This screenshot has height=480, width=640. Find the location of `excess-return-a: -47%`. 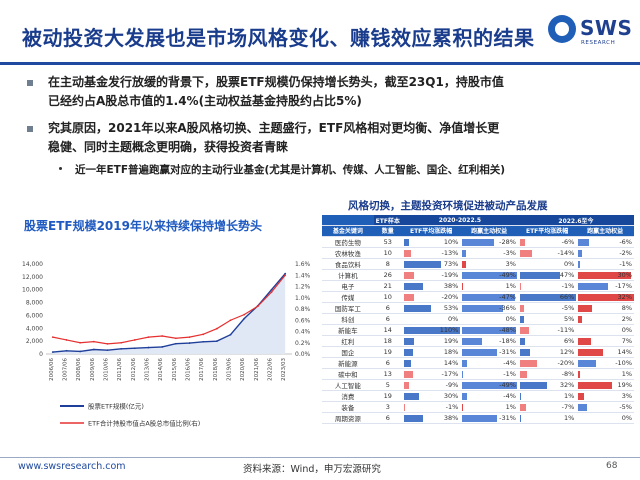

excess-return-a: -47% is located at coordinates (489, 297).